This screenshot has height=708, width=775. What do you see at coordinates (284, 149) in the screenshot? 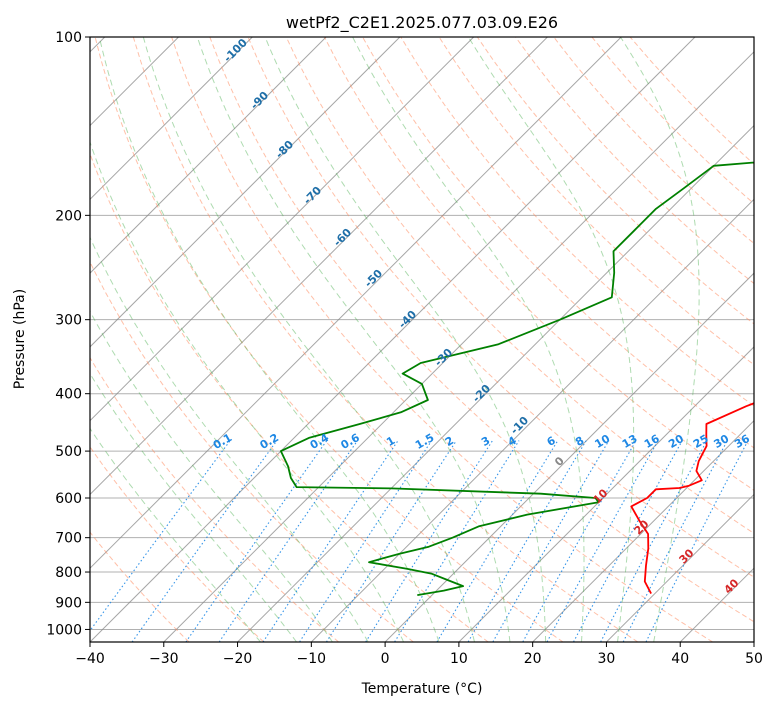
I see `theta-label: -80` at bounding box center [284, 149].